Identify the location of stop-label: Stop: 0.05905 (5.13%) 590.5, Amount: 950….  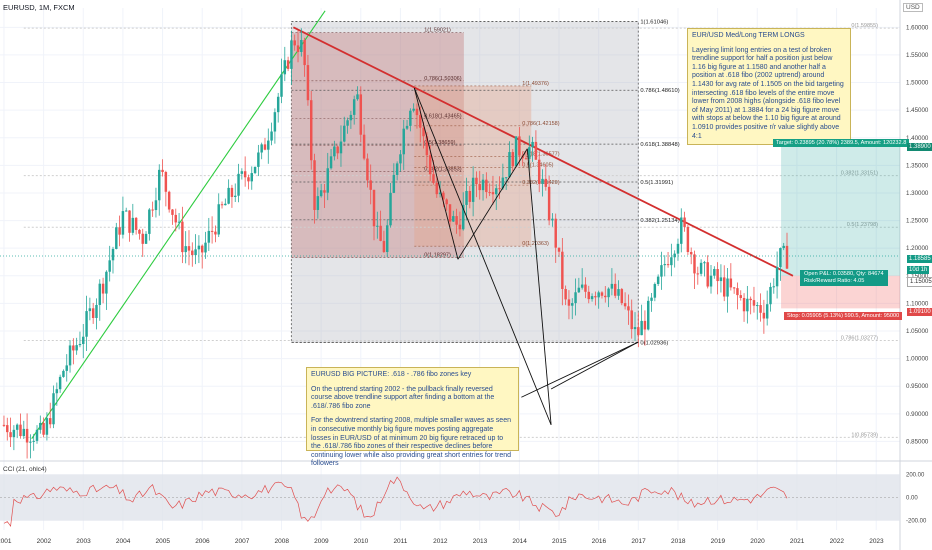
(843, 316).